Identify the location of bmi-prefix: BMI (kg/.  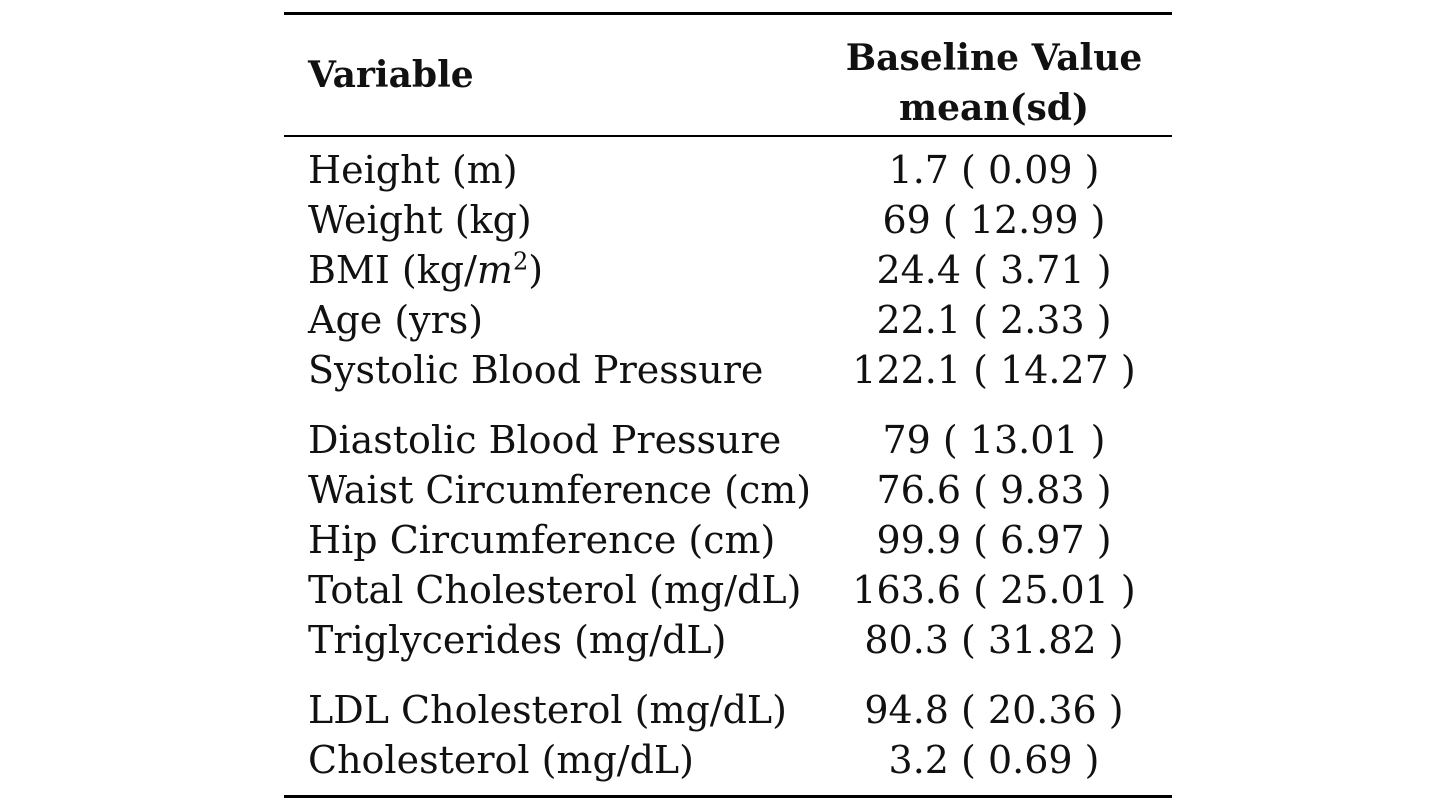
(392, 270).